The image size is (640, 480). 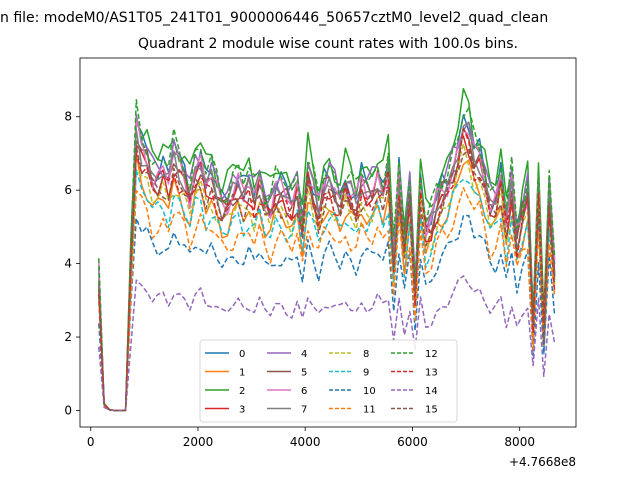 What do you see at coordinates (91, 442) in the screenshot?
I see `x-tick-label: 0` at bounding box center [91, 442].